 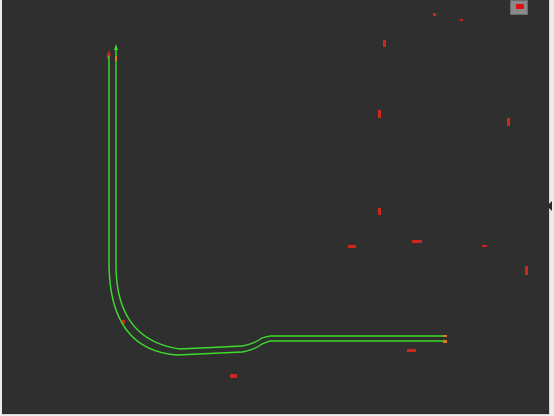 I want to click on route-start-markers, so click(x=112, y=52).